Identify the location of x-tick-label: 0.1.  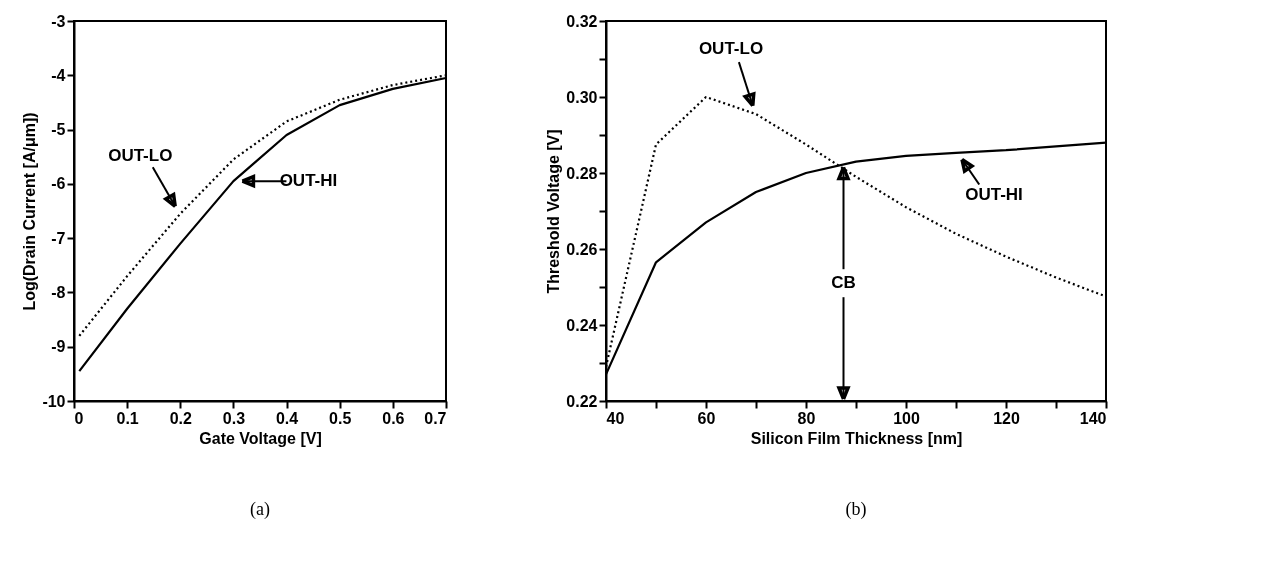
(127, 418).